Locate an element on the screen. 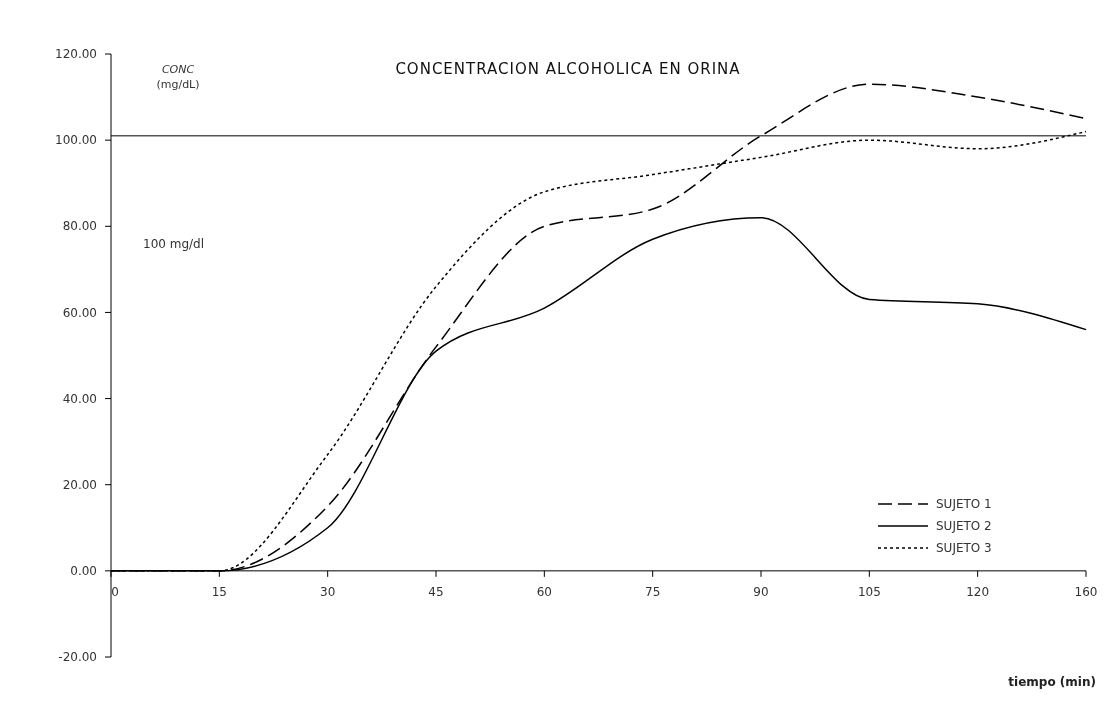 The height and width of the screenshot is (703, 1107). y-tick-label: 100.00 is located at coordinates (76, 140).